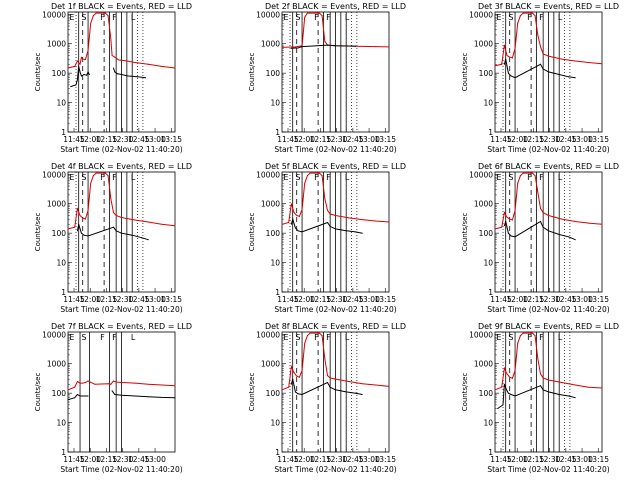 Image resolution: width=640 pixels, height=480 pixels. Describe the element at coordinates (121, 6) in the screenshot. I see `panel-title: Det 1f BLACK = Events, RED = LLD` at that location.